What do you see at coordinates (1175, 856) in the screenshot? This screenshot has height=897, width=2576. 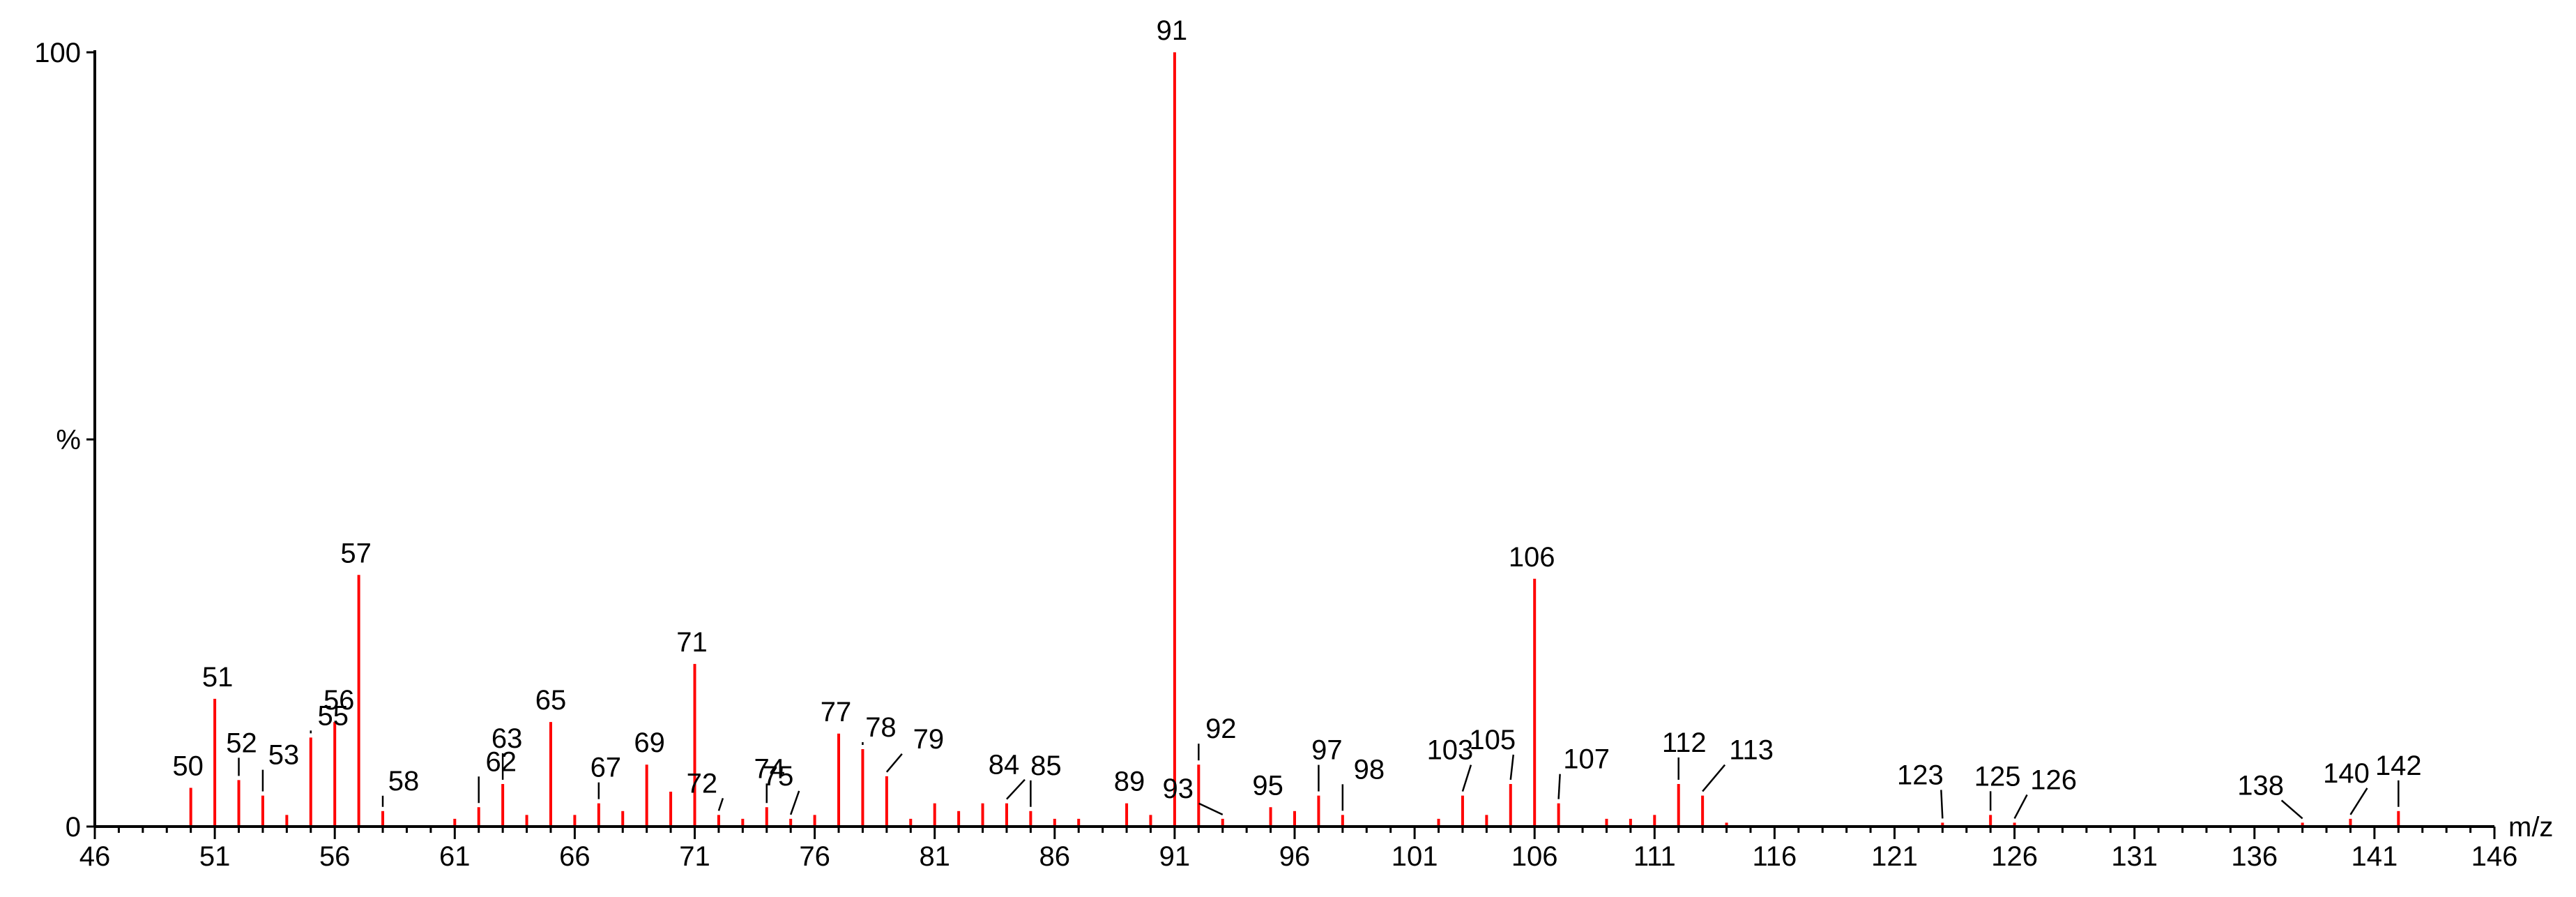 I see `x-tick-label: 91` at bounding box center [1175, 856].